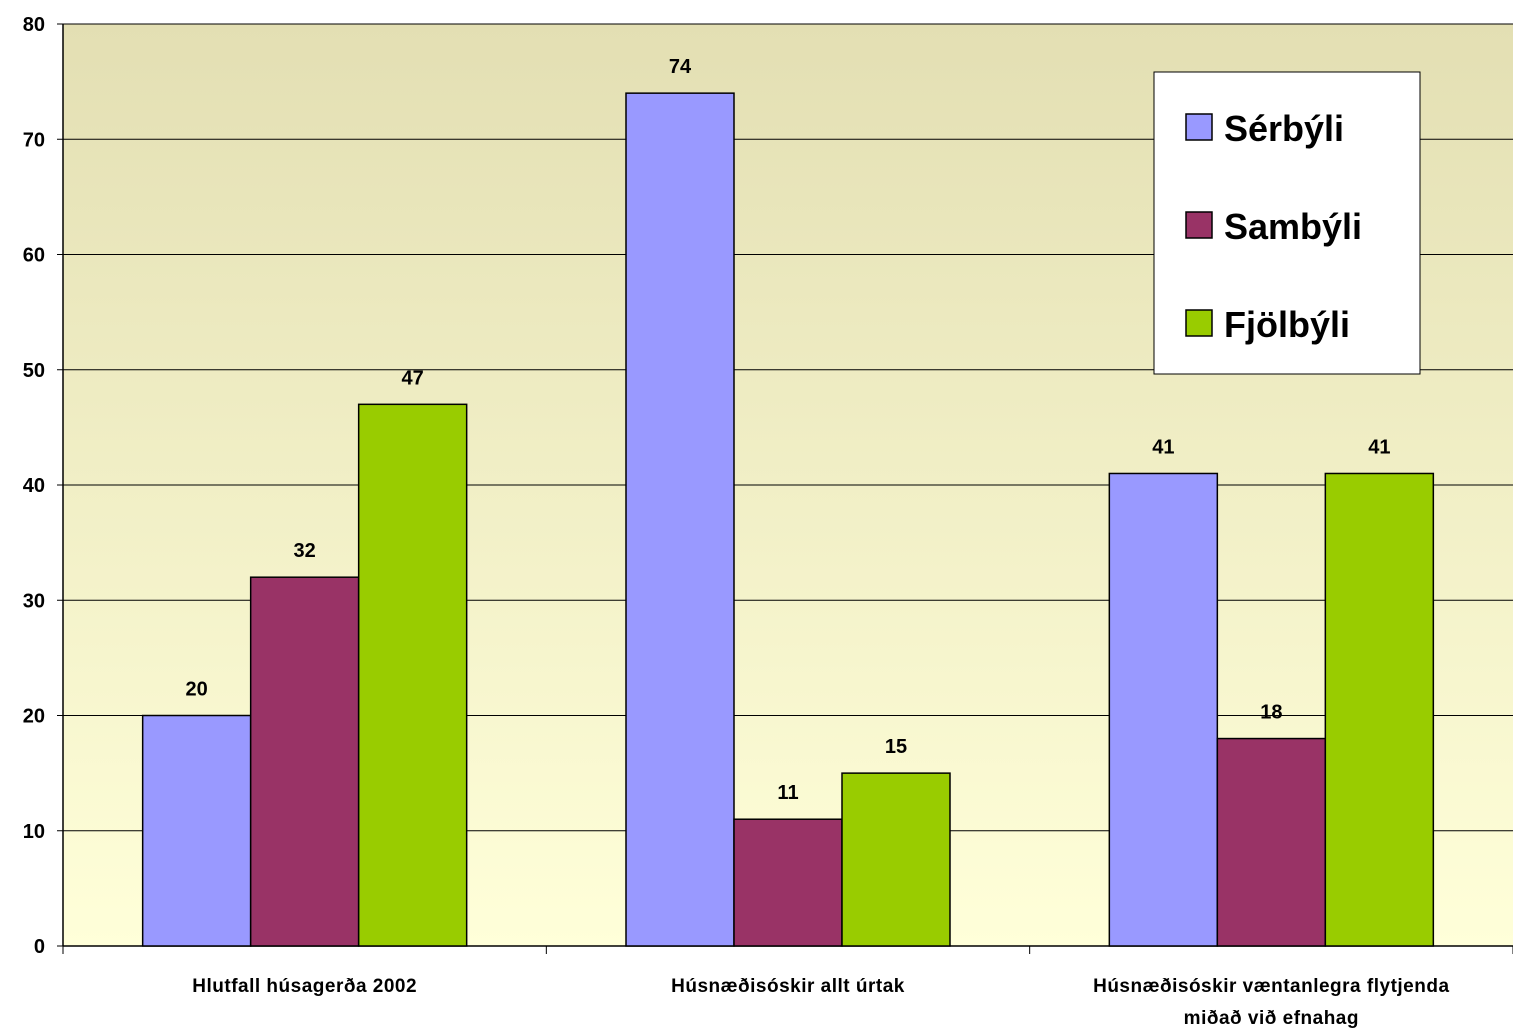 This screenshot has width=1513, height=1030. I want to click on y-tick-label: 60, so click(34, 256).